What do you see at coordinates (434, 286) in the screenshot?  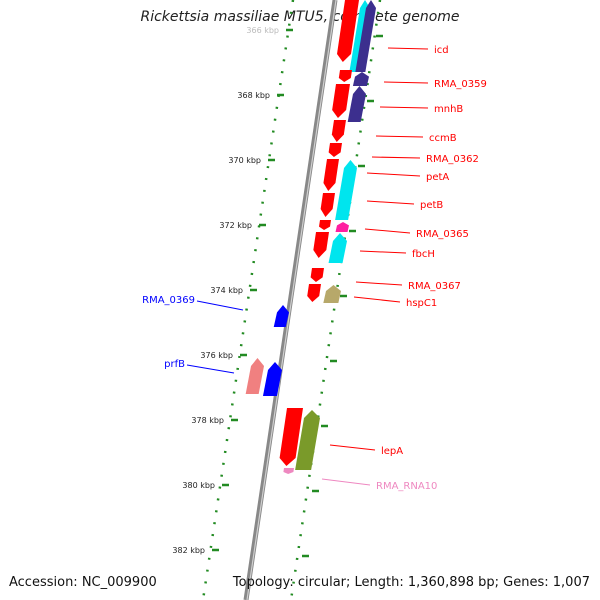 I see `gene-label: RMA_0367` at bounding box center [434, 286].